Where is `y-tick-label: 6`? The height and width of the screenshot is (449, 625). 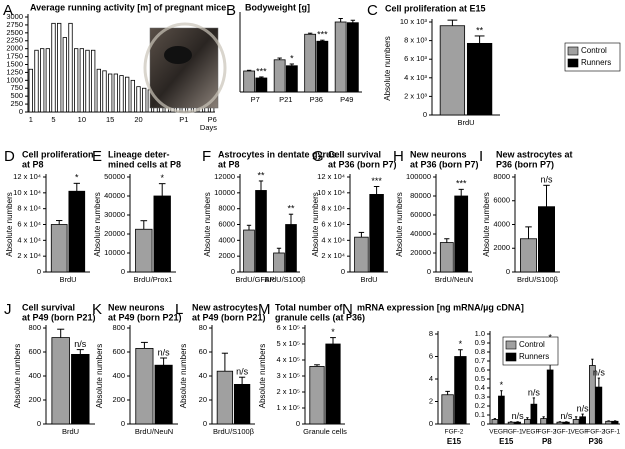 y-tick-label: 6 is located at coordinates (431, 355).